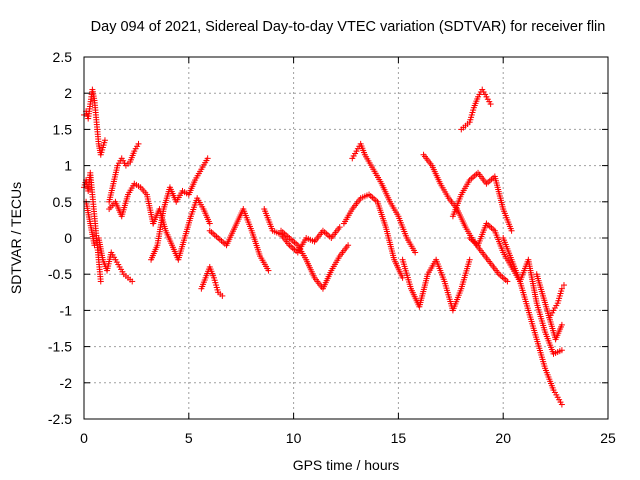  I want to click on y-tick-label: -2.5, so click(60, 419).